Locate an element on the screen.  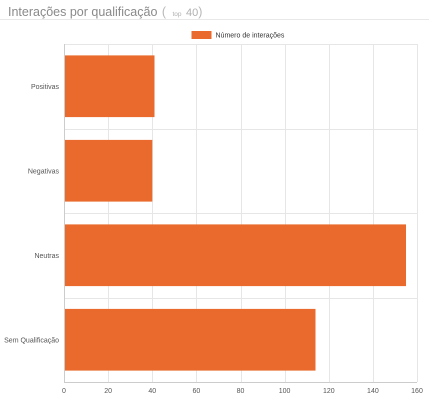
x-tick-label-60: 60 is located at coordinates (197, 391).